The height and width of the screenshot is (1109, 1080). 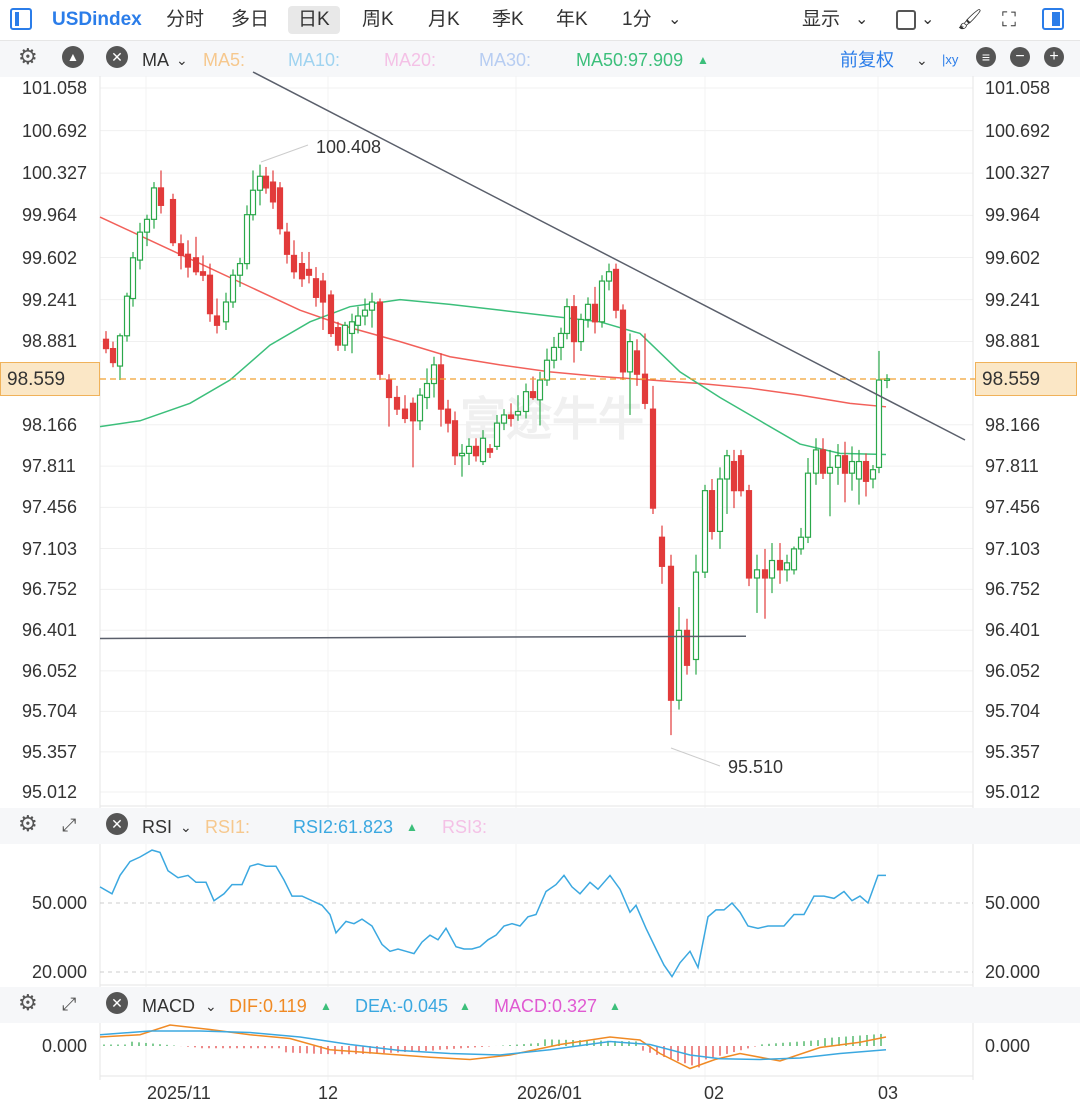 I want to click on zoom-out-icon: −, so click(x=1020, y=57).